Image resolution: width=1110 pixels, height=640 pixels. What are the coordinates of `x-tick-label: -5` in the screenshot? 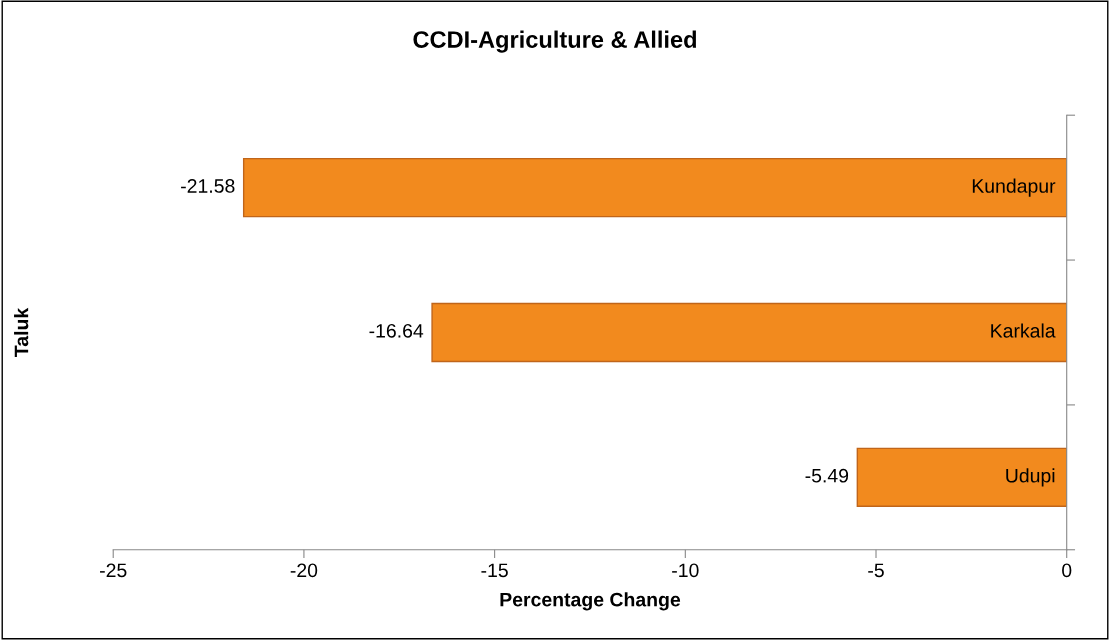 It's located at (876, 570).